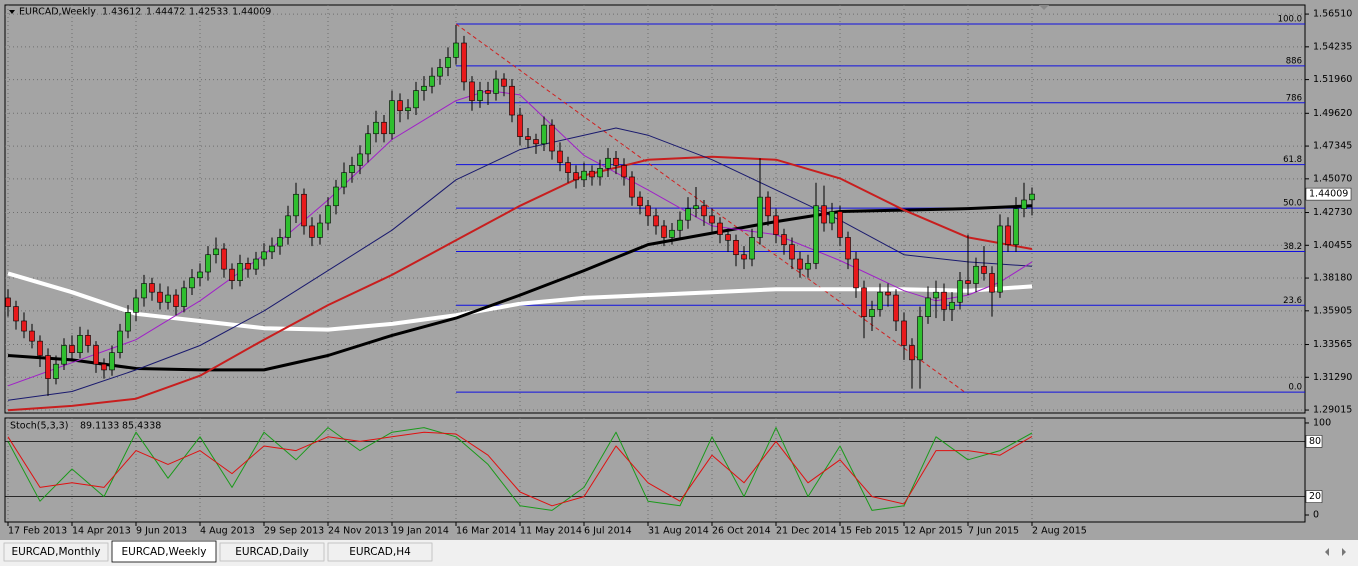  Describe the element at coordinates (294, 531) in the screenshot. I see `x-tick-label: 29 Sep 2013` at that location.